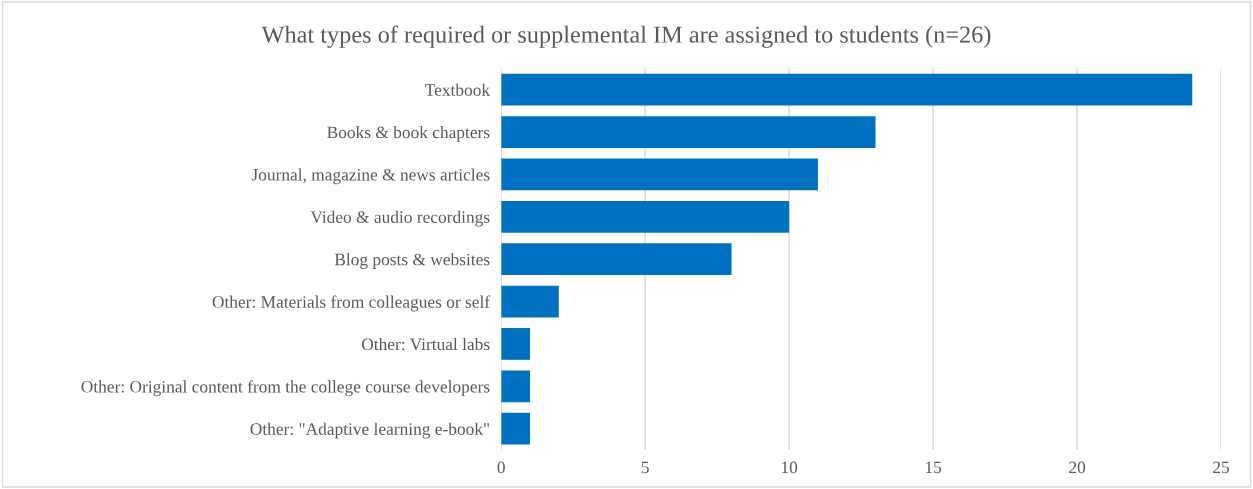 Image resolution: width=1253 pixels, height=489 pixels. I want to click on x-tick-label: 0, so click(501, 467).